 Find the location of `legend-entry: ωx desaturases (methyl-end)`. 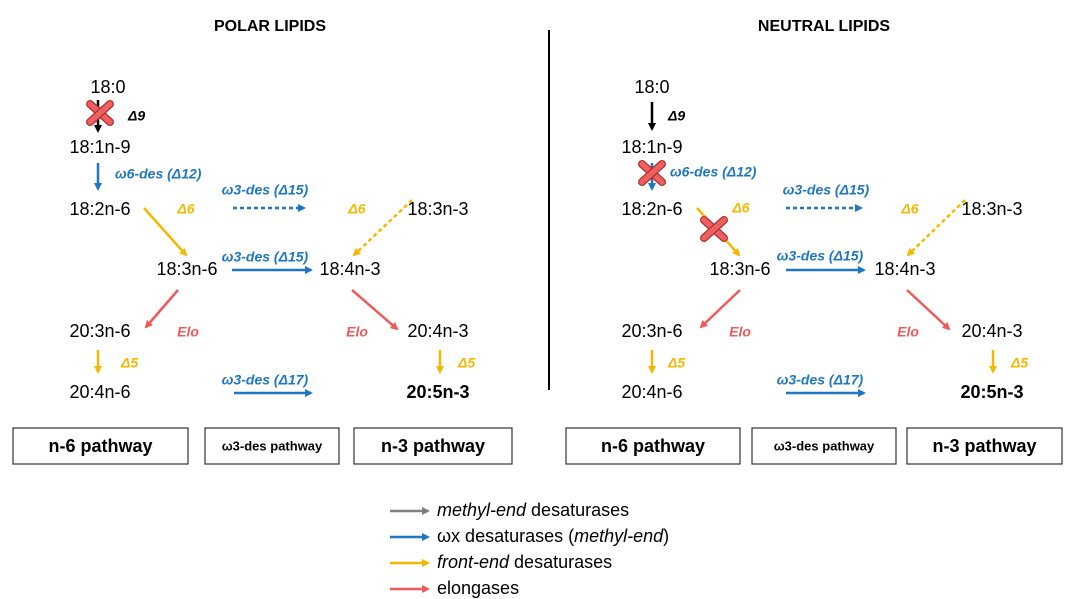

legend-entry: ωx desaturases (methyl-end) is located at coordinates (553, 536).